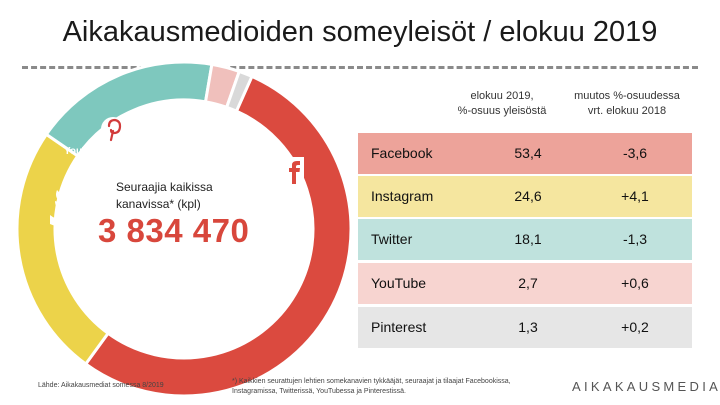 The image size is (720, 405). What do you see at coordinates (113, 129) in the screenshot?
I see `pinterest-icon` at bounding box center [113, 129].